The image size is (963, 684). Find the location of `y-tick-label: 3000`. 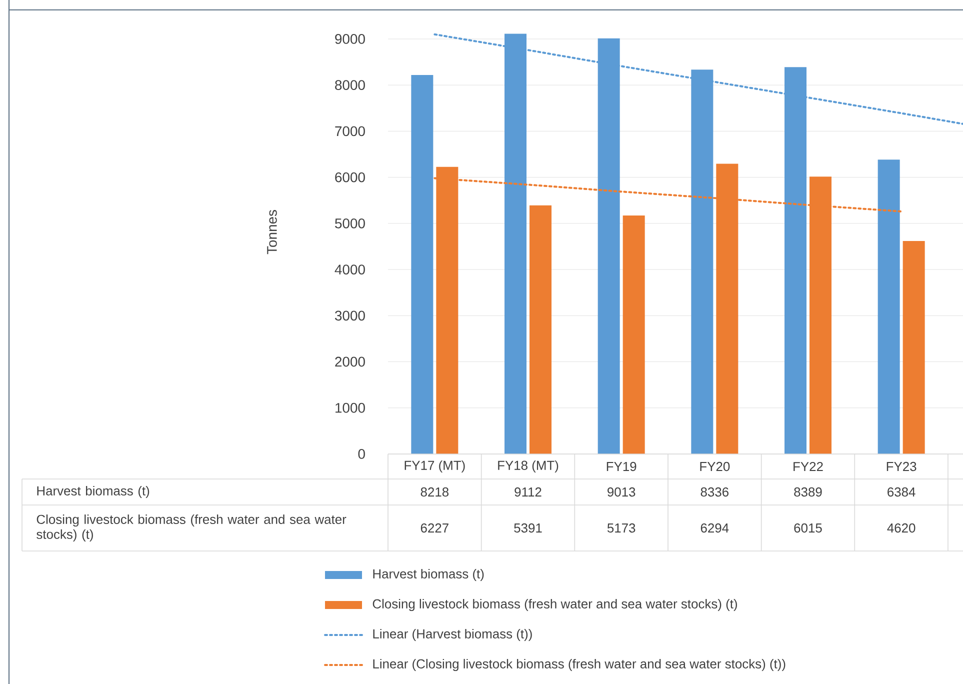

y-tick-label: 3000 is located at coordinates (349, 315).